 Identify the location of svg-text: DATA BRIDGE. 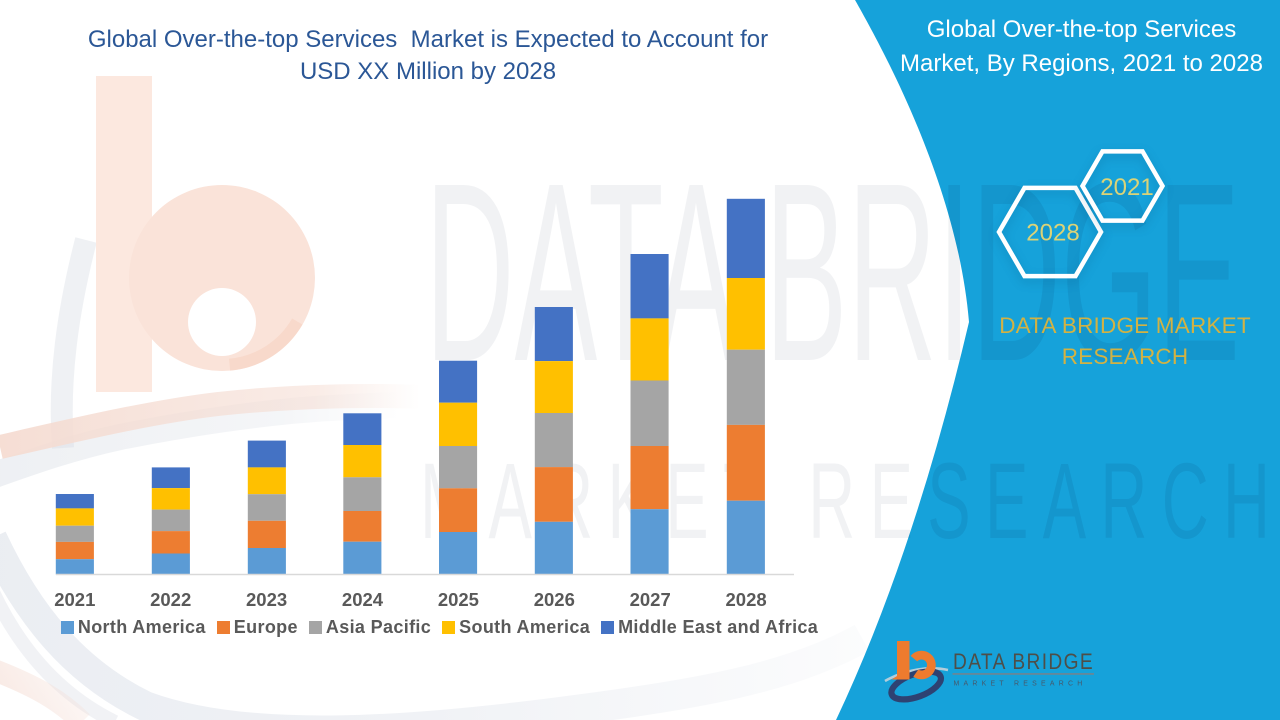
(1023, 661).